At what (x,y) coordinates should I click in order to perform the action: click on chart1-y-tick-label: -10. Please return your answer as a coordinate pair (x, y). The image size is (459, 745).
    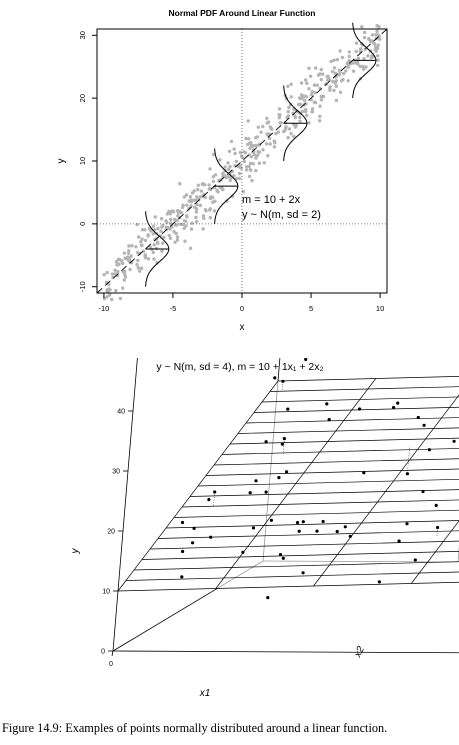
    Looking at the image, I should click on (82, 286).